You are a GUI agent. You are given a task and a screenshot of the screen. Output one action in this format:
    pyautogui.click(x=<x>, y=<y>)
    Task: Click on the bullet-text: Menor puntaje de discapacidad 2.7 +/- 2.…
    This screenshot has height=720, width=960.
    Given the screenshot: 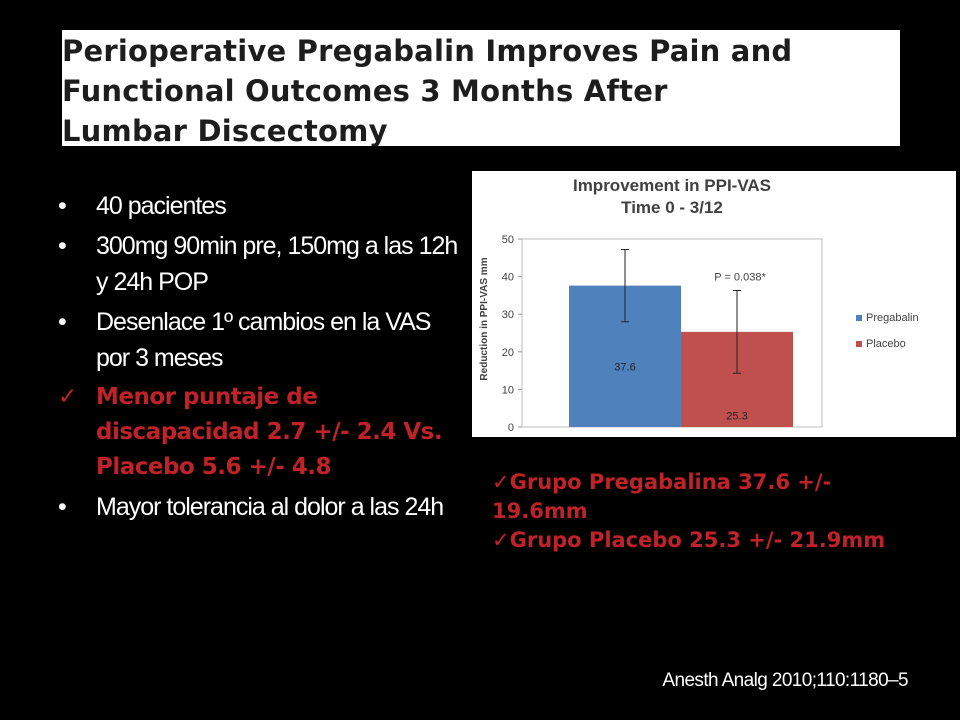 What is the action you would take?
    pyautogui.click(x=269, y=432)
    